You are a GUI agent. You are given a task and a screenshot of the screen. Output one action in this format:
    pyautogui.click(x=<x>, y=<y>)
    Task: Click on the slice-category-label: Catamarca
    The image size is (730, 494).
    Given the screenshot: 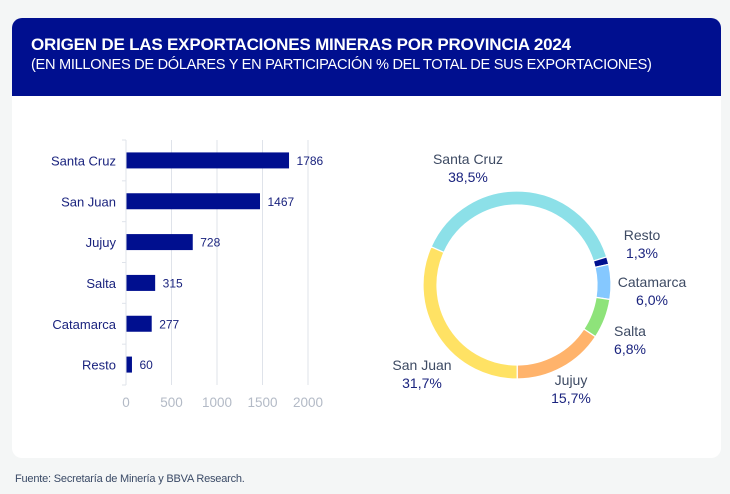 What is the action you would take?
    pyautogui.click(x=652, y=282)
    